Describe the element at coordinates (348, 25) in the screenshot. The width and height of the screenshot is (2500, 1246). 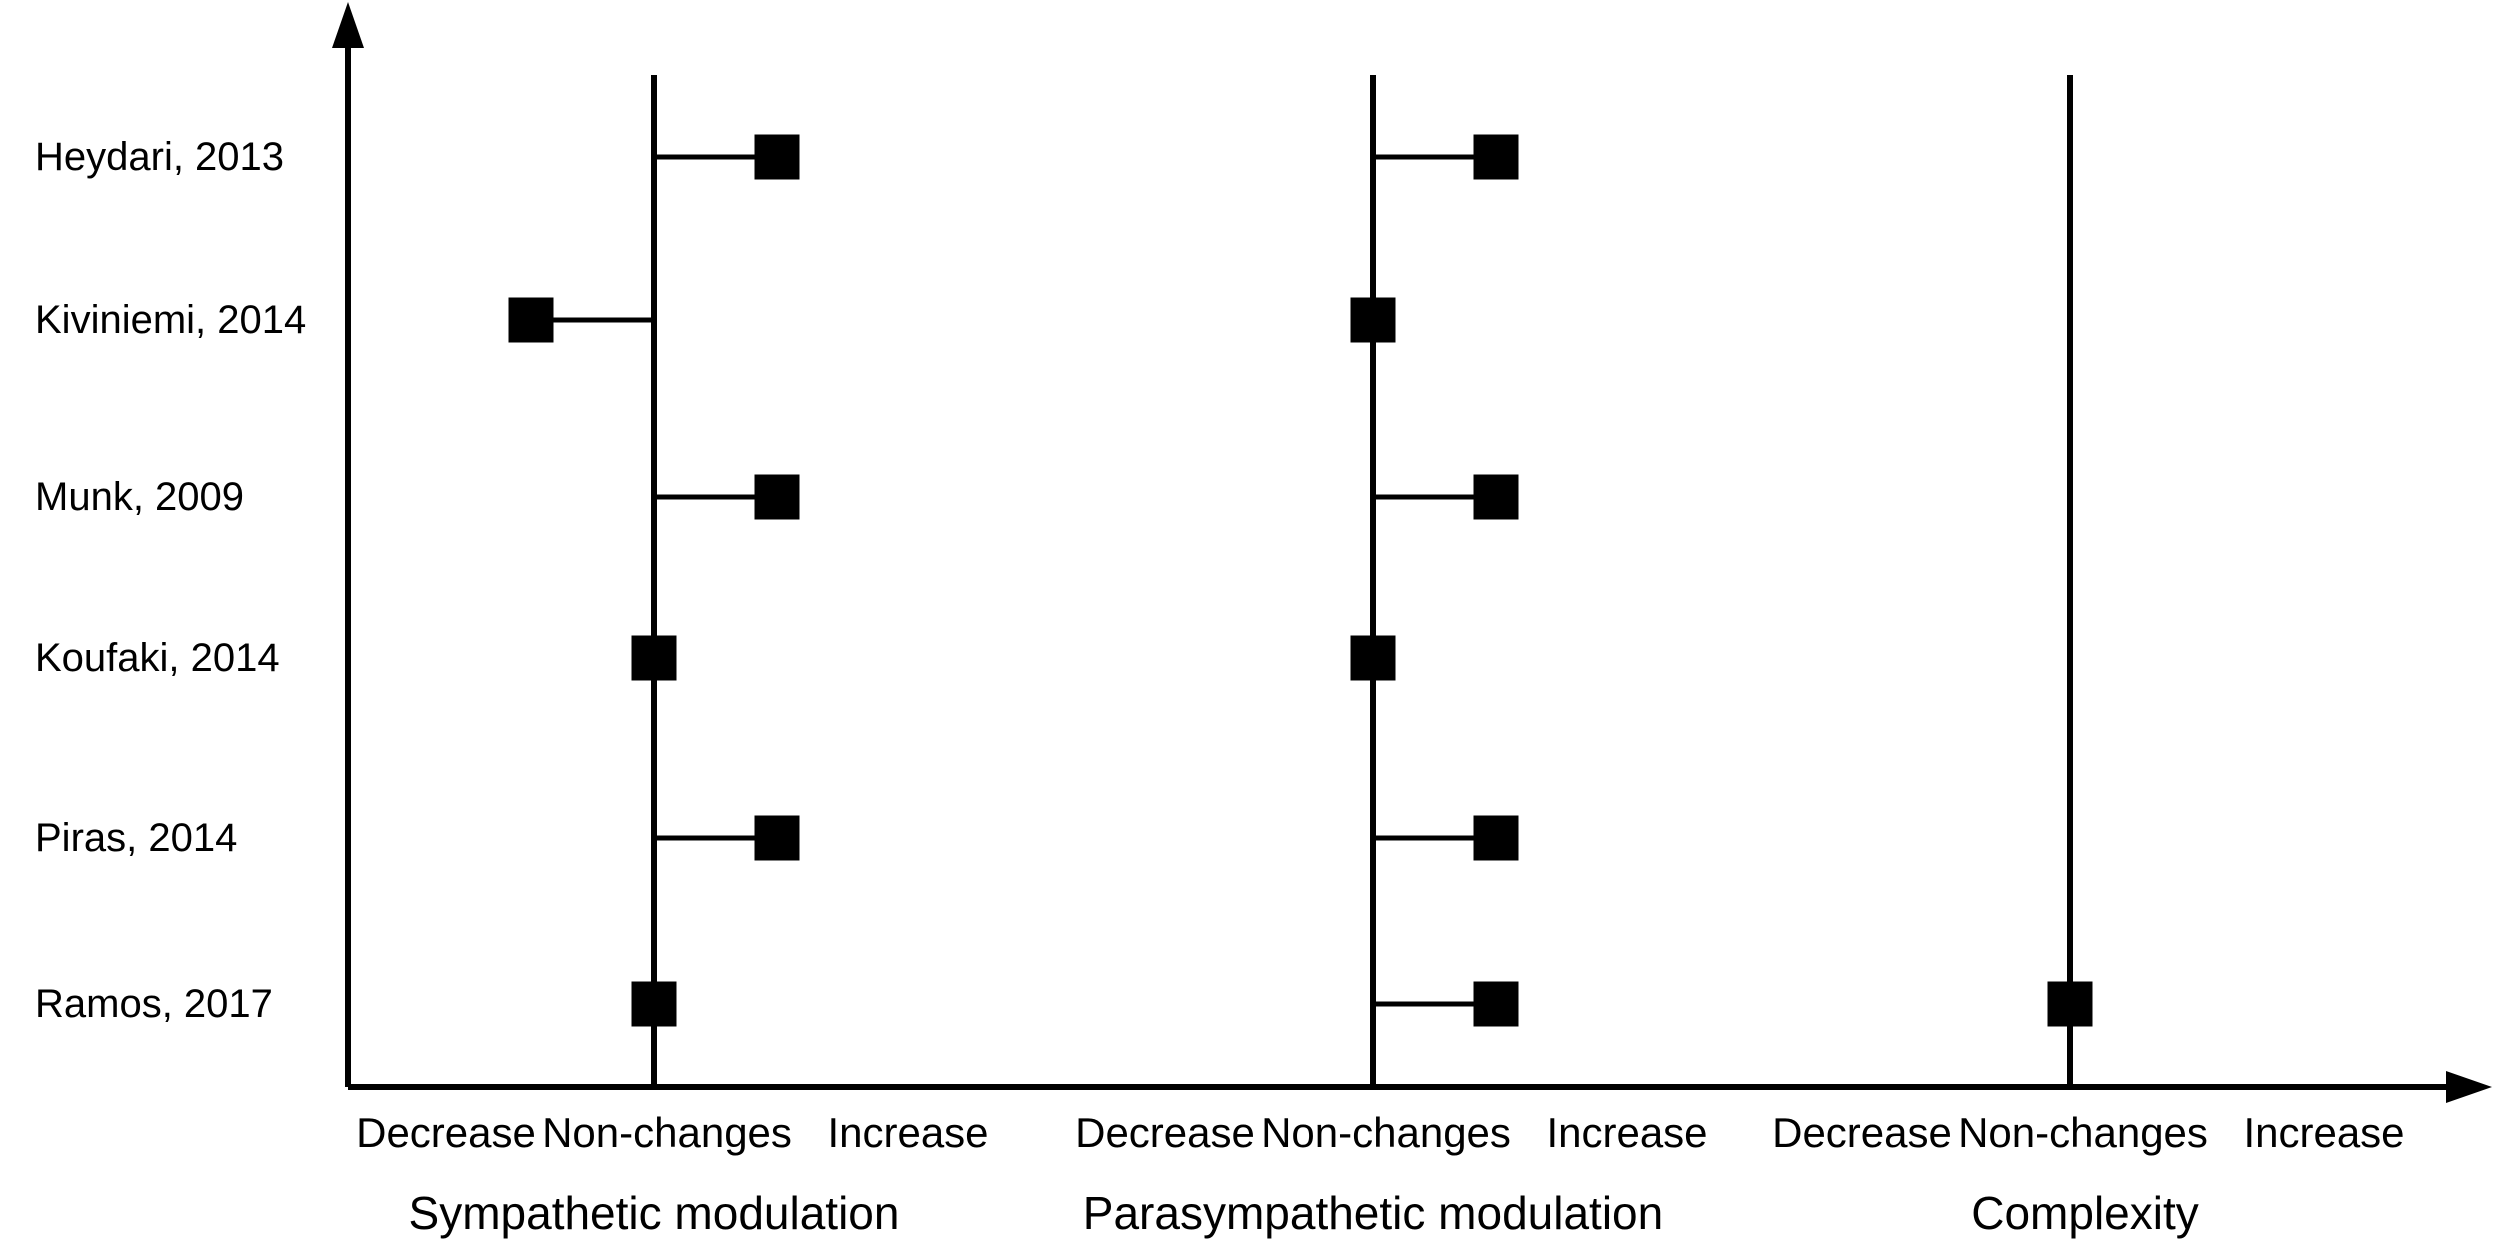
I see `y-axis-arrowhead` at that location.